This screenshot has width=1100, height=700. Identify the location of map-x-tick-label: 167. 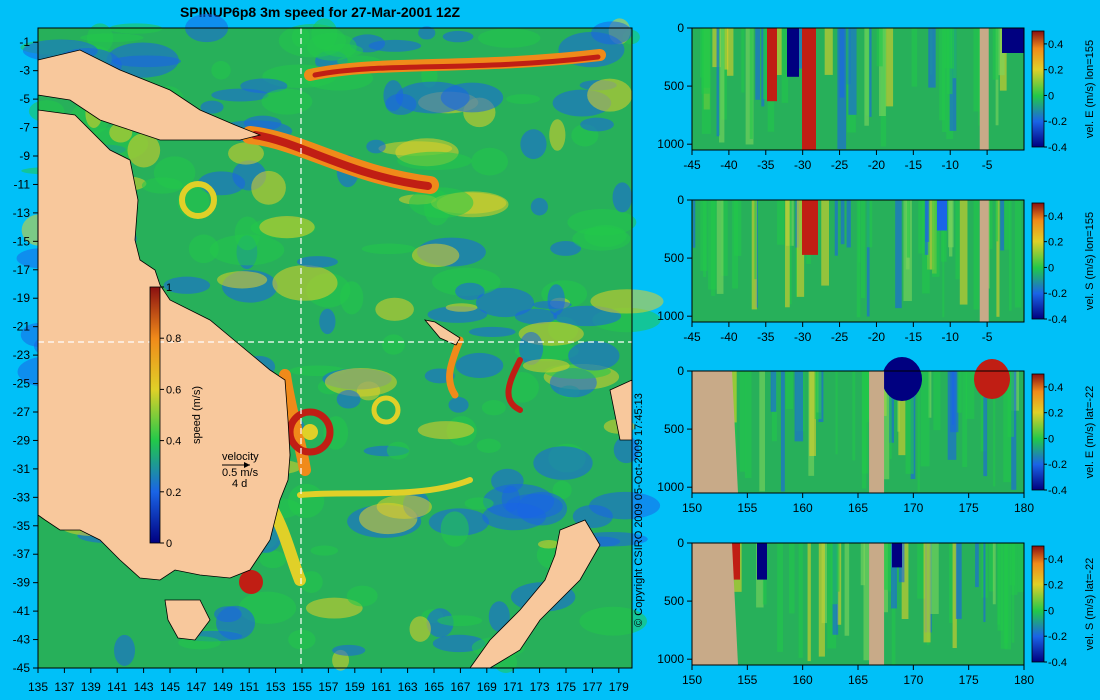
(460, 687).